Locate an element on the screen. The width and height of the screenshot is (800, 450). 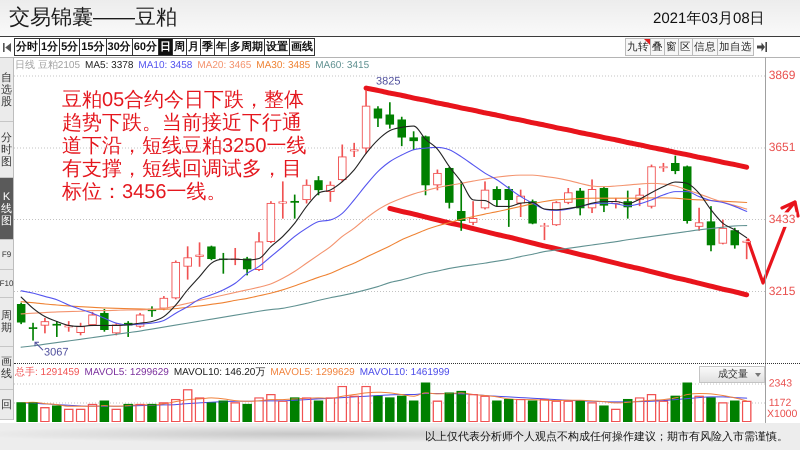
series-label: MAVOL10: 1461999 is located at coordinates (405, 373).